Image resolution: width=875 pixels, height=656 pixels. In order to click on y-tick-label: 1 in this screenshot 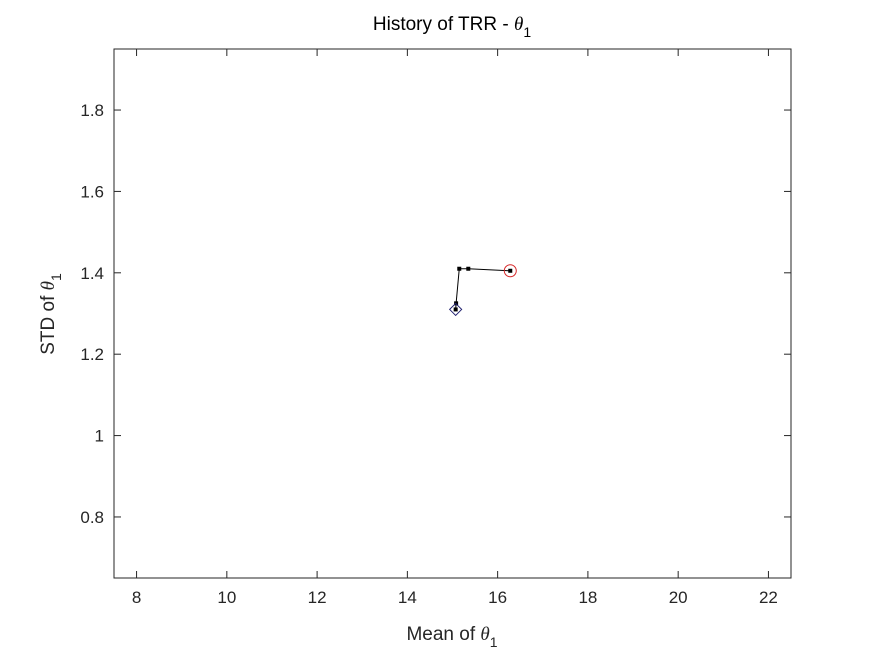, I will do `click(99, 436)`.